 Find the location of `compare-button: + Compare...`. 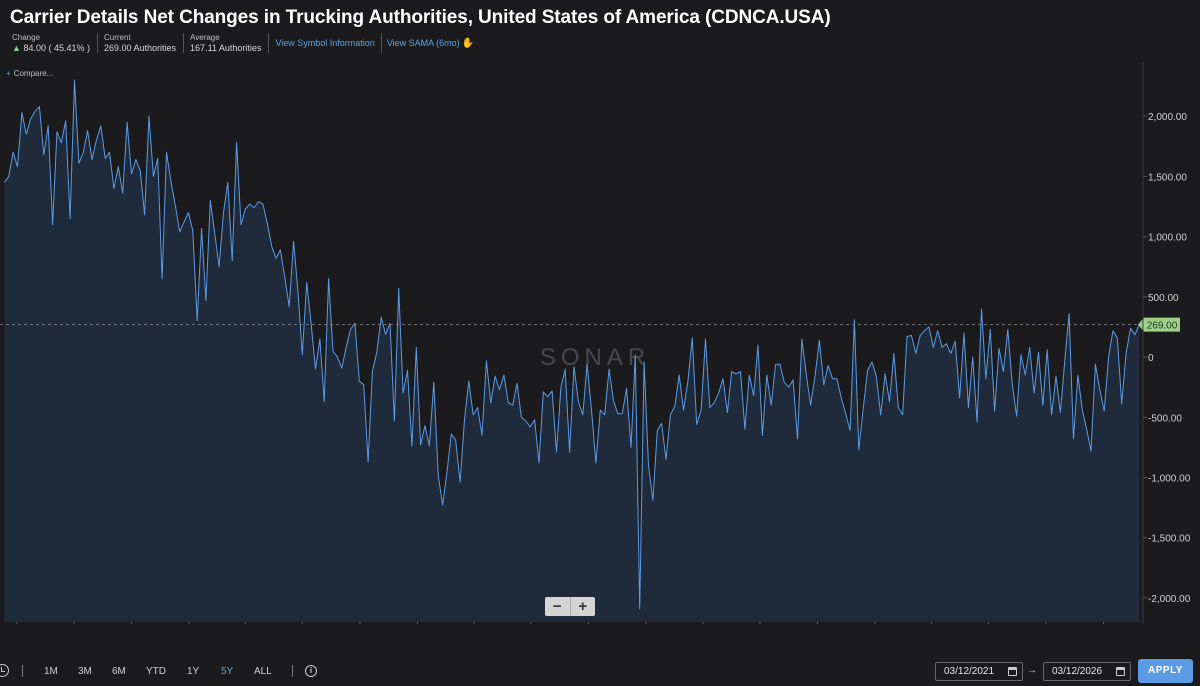

compare-button: + Compare... is located at coordinates (29, 73).